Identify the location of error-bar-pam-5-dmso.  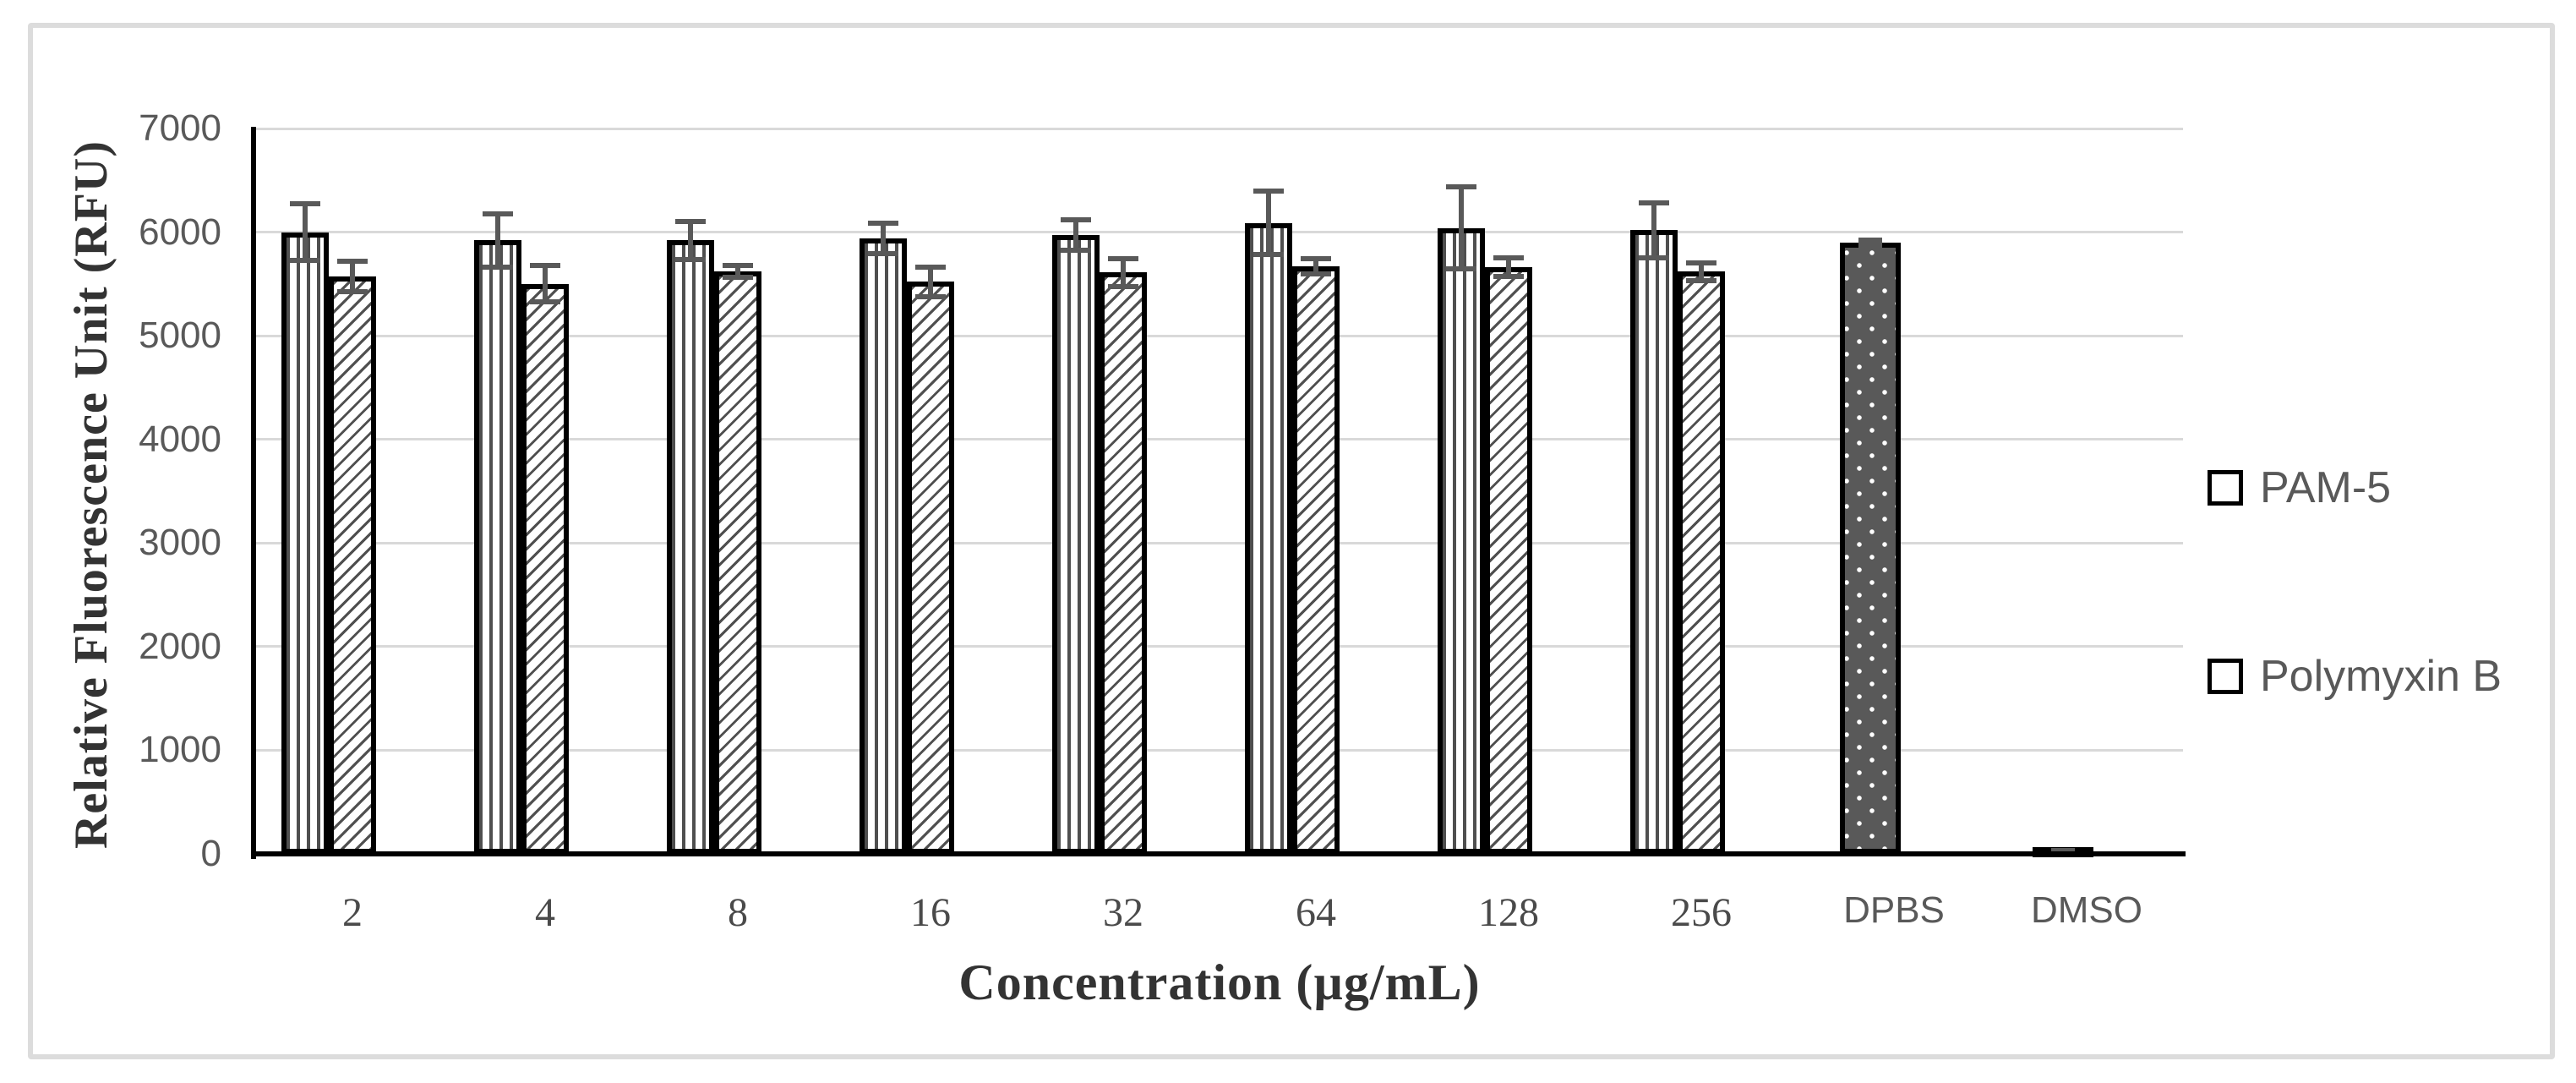
(2063, 850).